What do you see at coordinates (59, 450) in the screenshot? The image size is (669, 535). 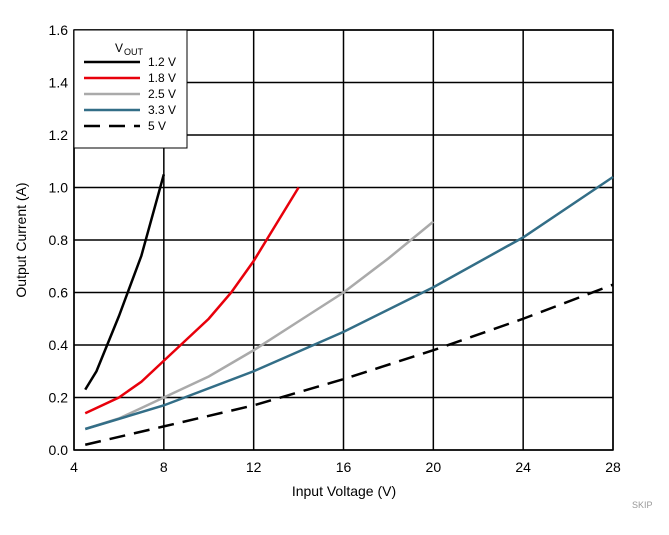 I see `y-tick-label: 0.0` at bounding box center [59, 450].